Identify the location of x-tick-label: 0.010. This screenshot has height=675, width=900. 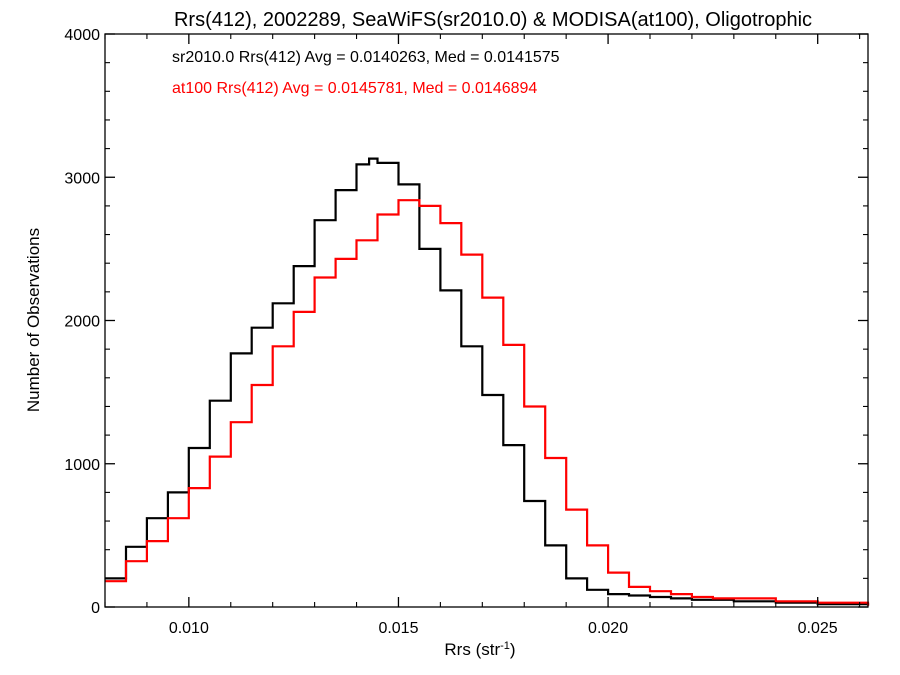
(189, 628).